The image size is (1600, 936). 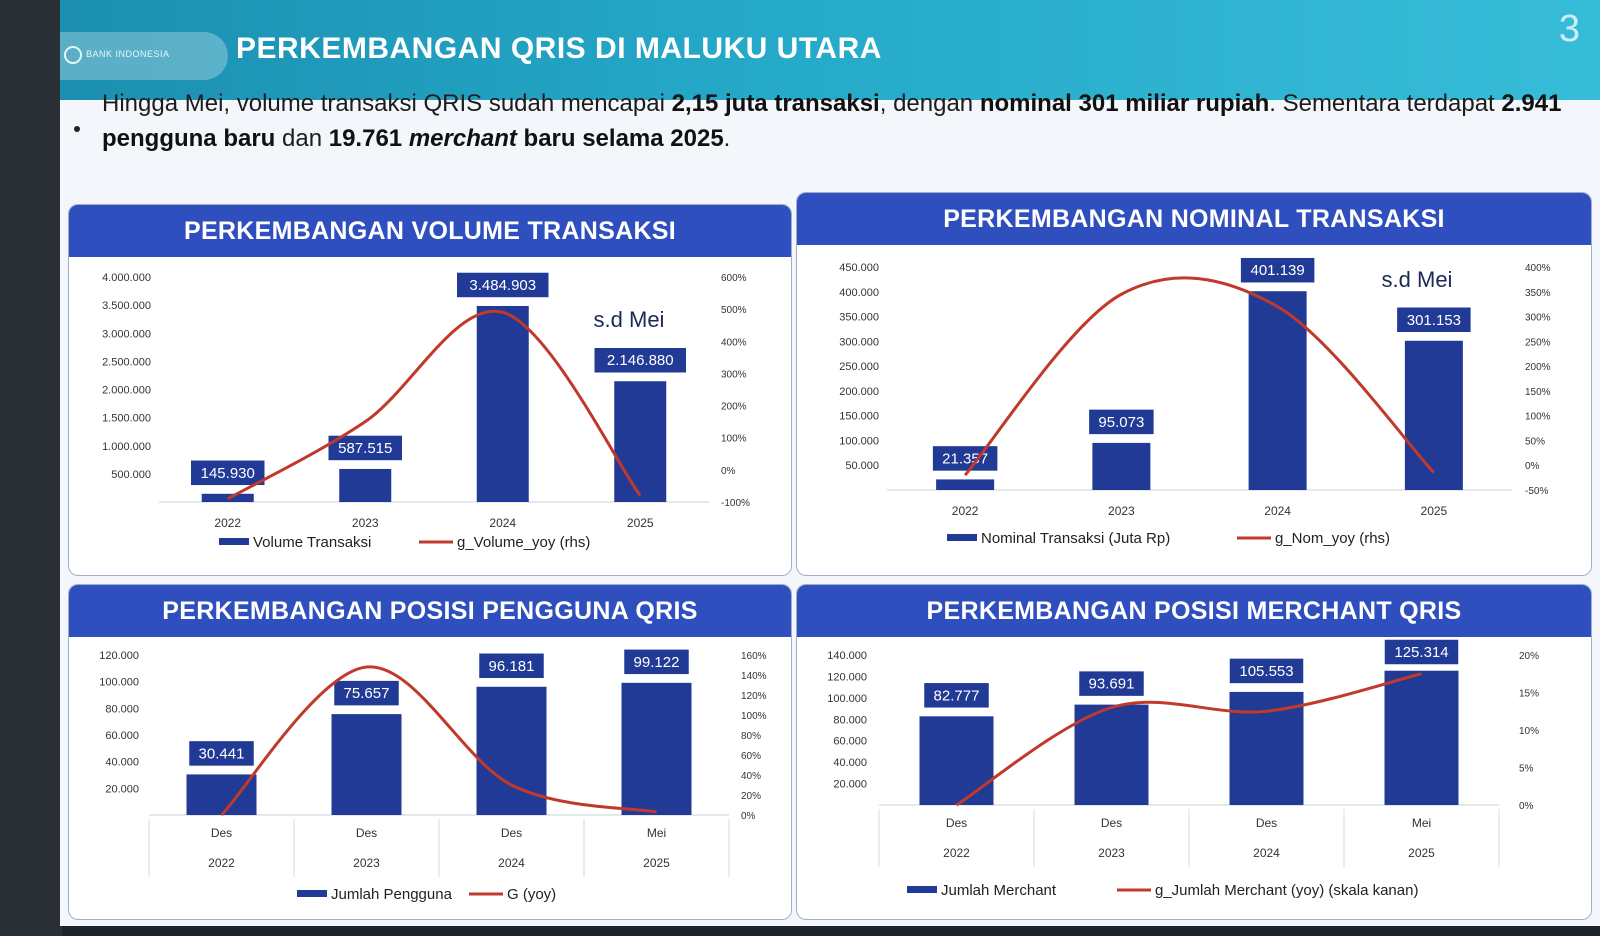 What do you see at coordinates (957, 695) in the screenshot?
I see `value-label: 82.777` at bounding box center [957, 695].